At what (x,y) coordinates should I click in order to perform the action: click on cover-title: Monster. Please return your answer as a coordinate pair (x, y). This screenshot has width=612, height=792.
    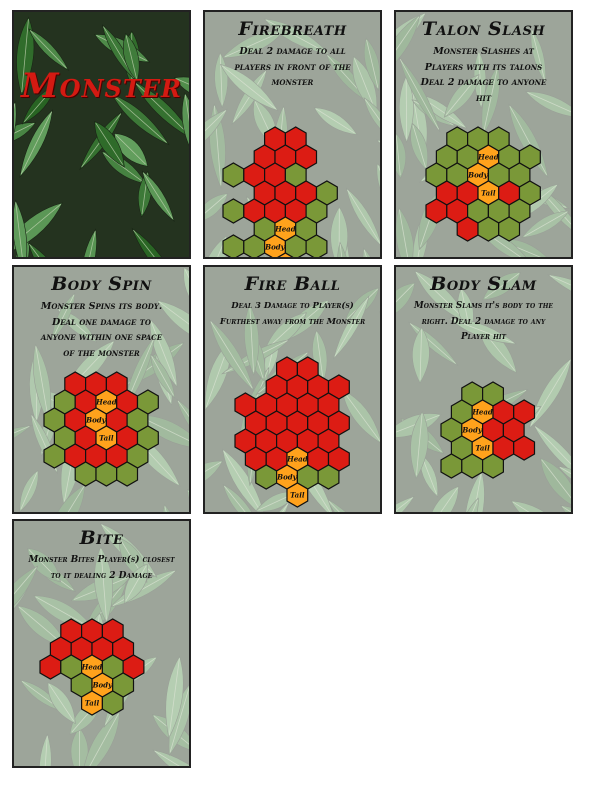
    Looking at the image, I should click on (101, 86).